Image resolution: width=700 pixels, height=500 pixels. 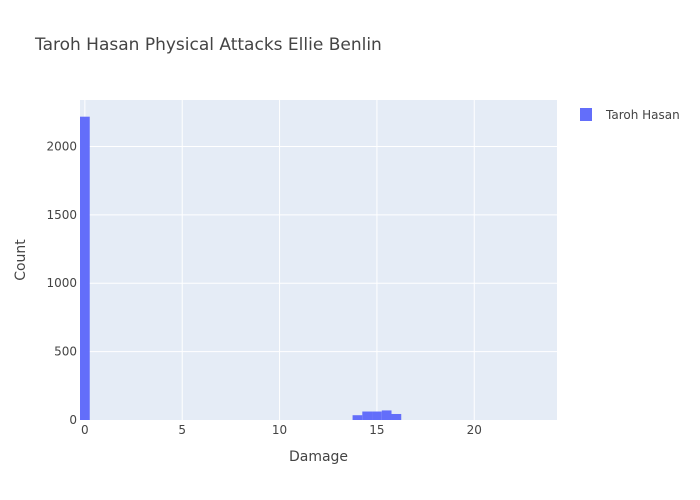 I want to click on x-tick-label: 0, so click(x=85, y=430).